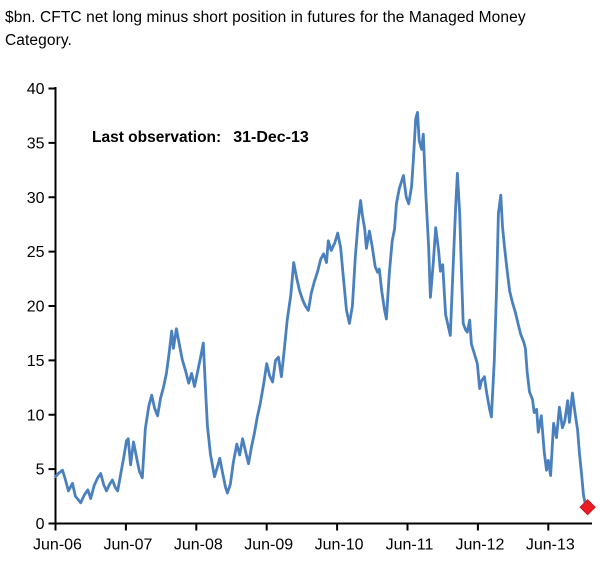  Describe the element at coordinates (550, 545) in the screenshot. I see `x-tick-label: Jun-13` at that location.